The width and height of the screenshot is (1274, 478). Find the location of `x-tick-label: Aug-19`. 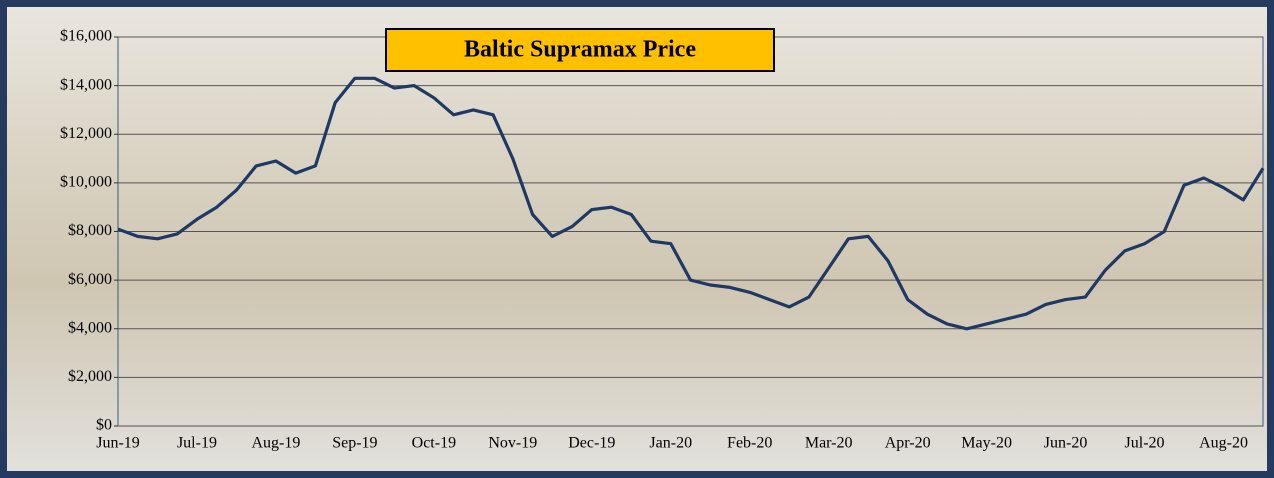

x-tick-label: Aug-19 is located at coordinates (275, 443).